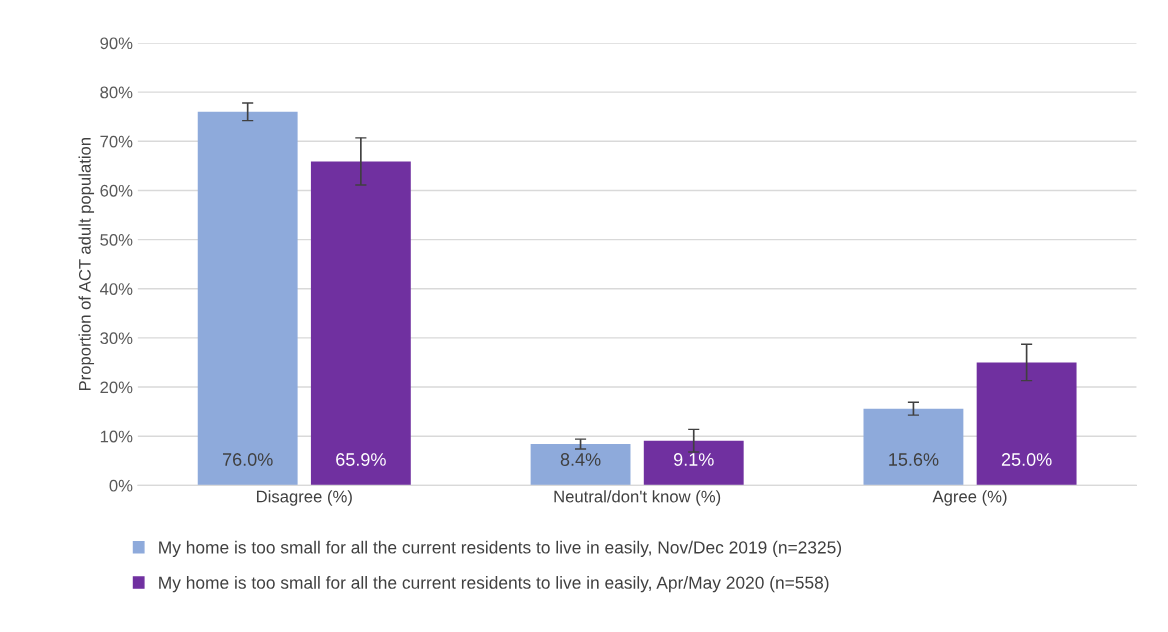 This screenshot has width=1168, height=632. What do you see at coordinates (116, 289) in the screenshot?
I see `y-tick-label: 40%` at bounding box center [116, 289].